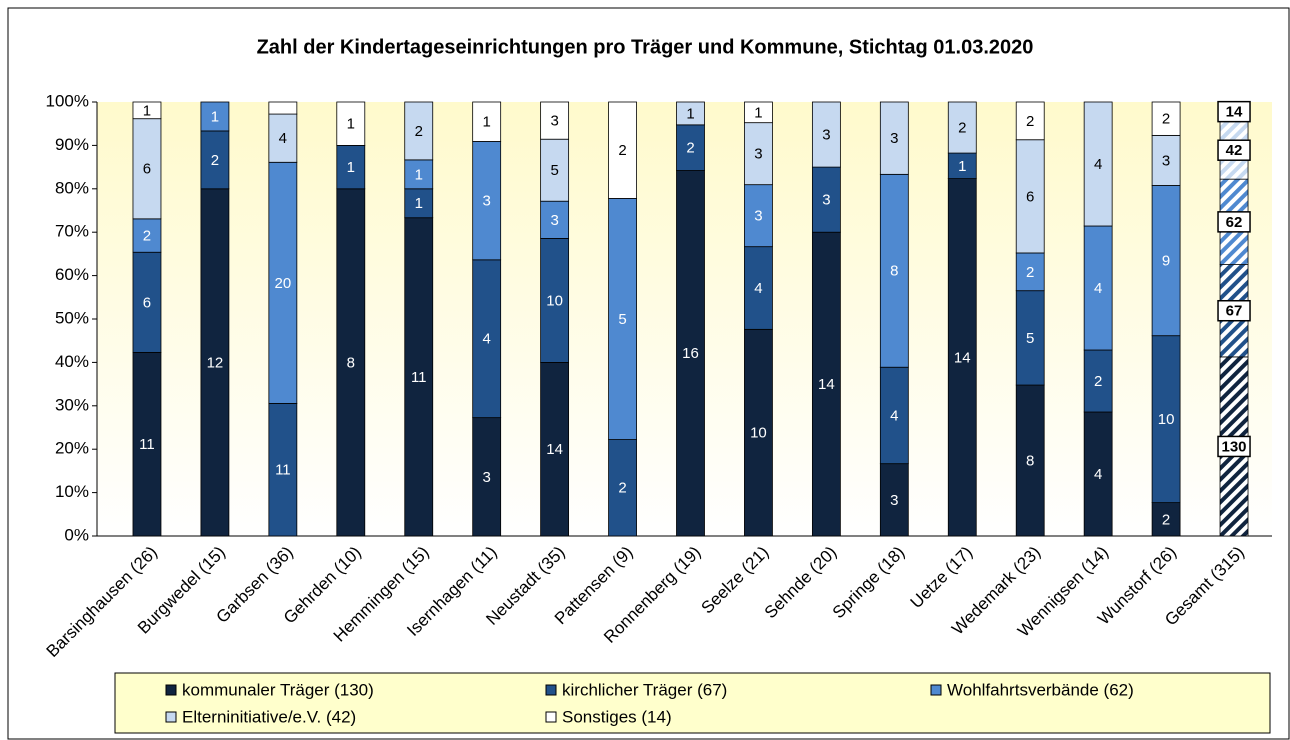 This screenshot has height=740, width=1290. I want to click on y-tick-label: 70%, so click(72, 231).